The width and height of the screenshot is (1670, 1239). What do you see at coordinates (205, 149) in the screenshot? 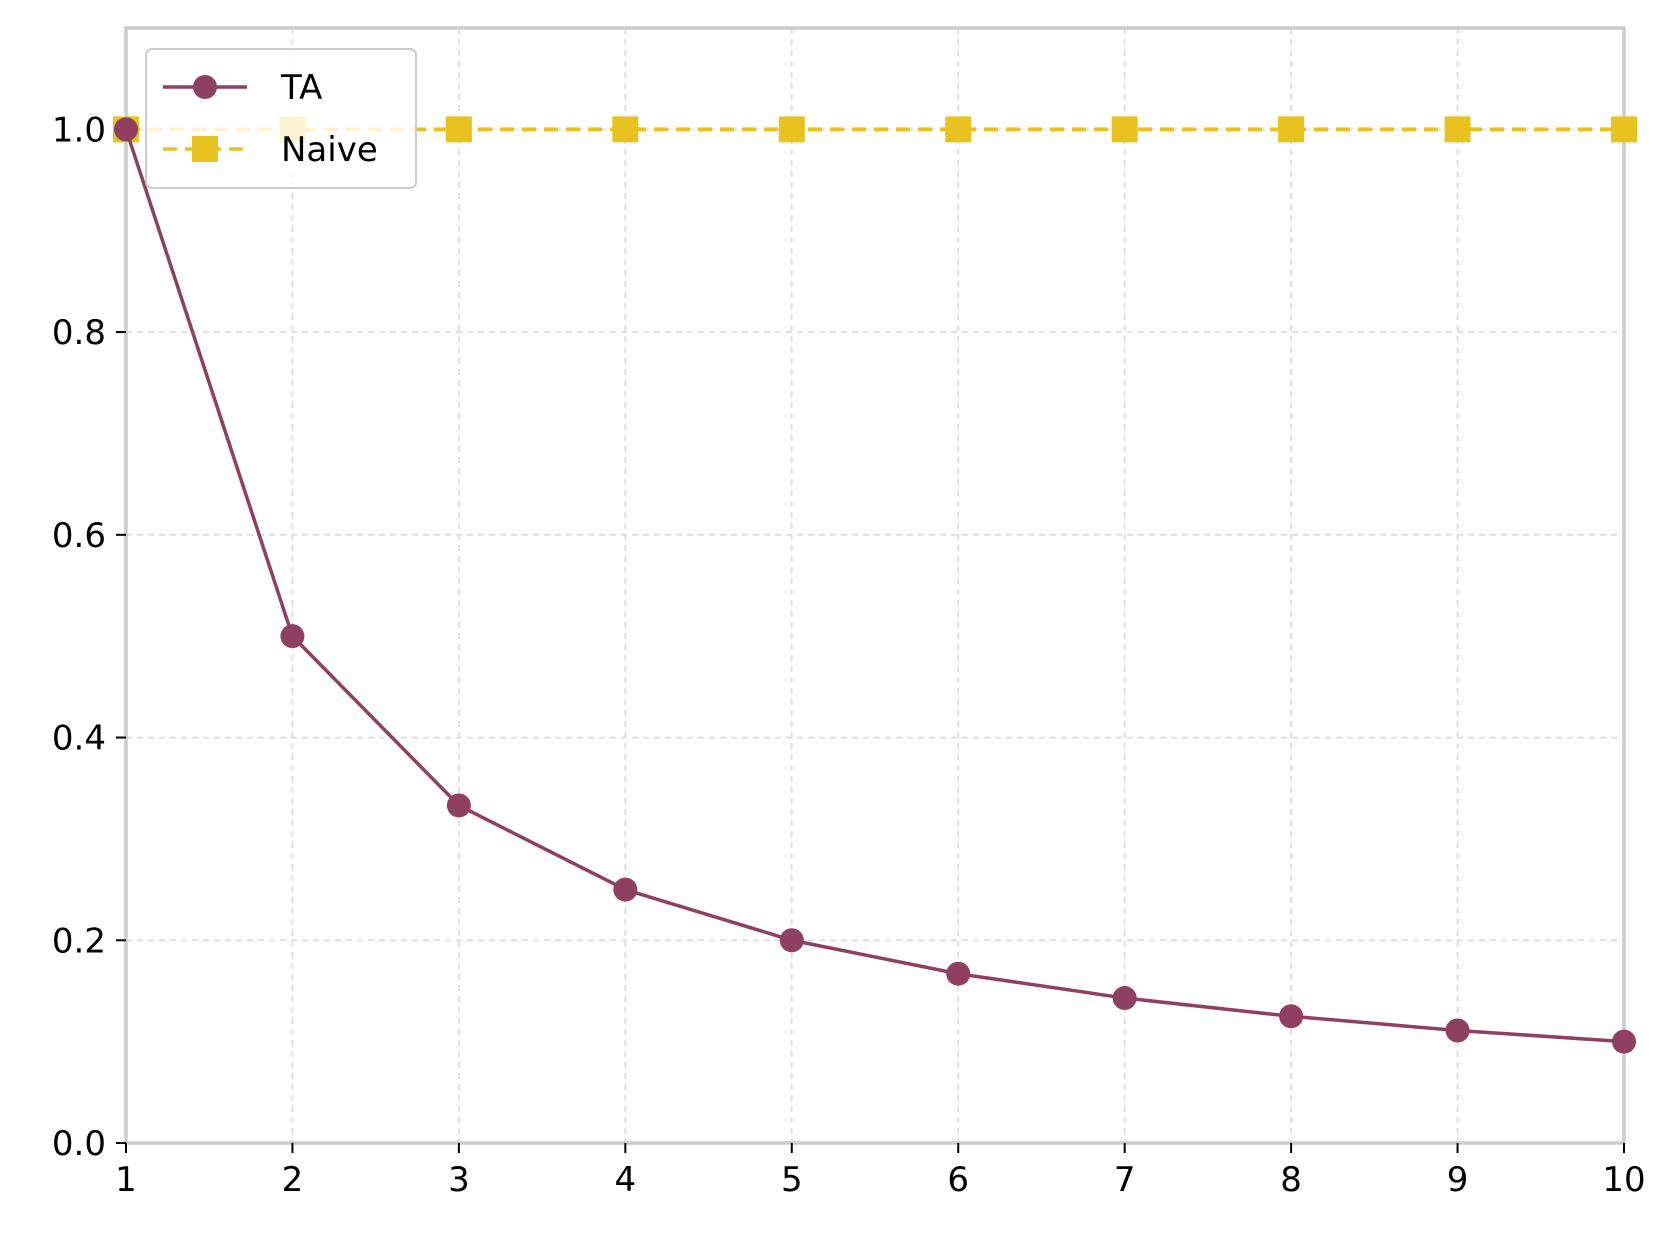
I see `legend-marker-naive` at bounding box center [205, 149].